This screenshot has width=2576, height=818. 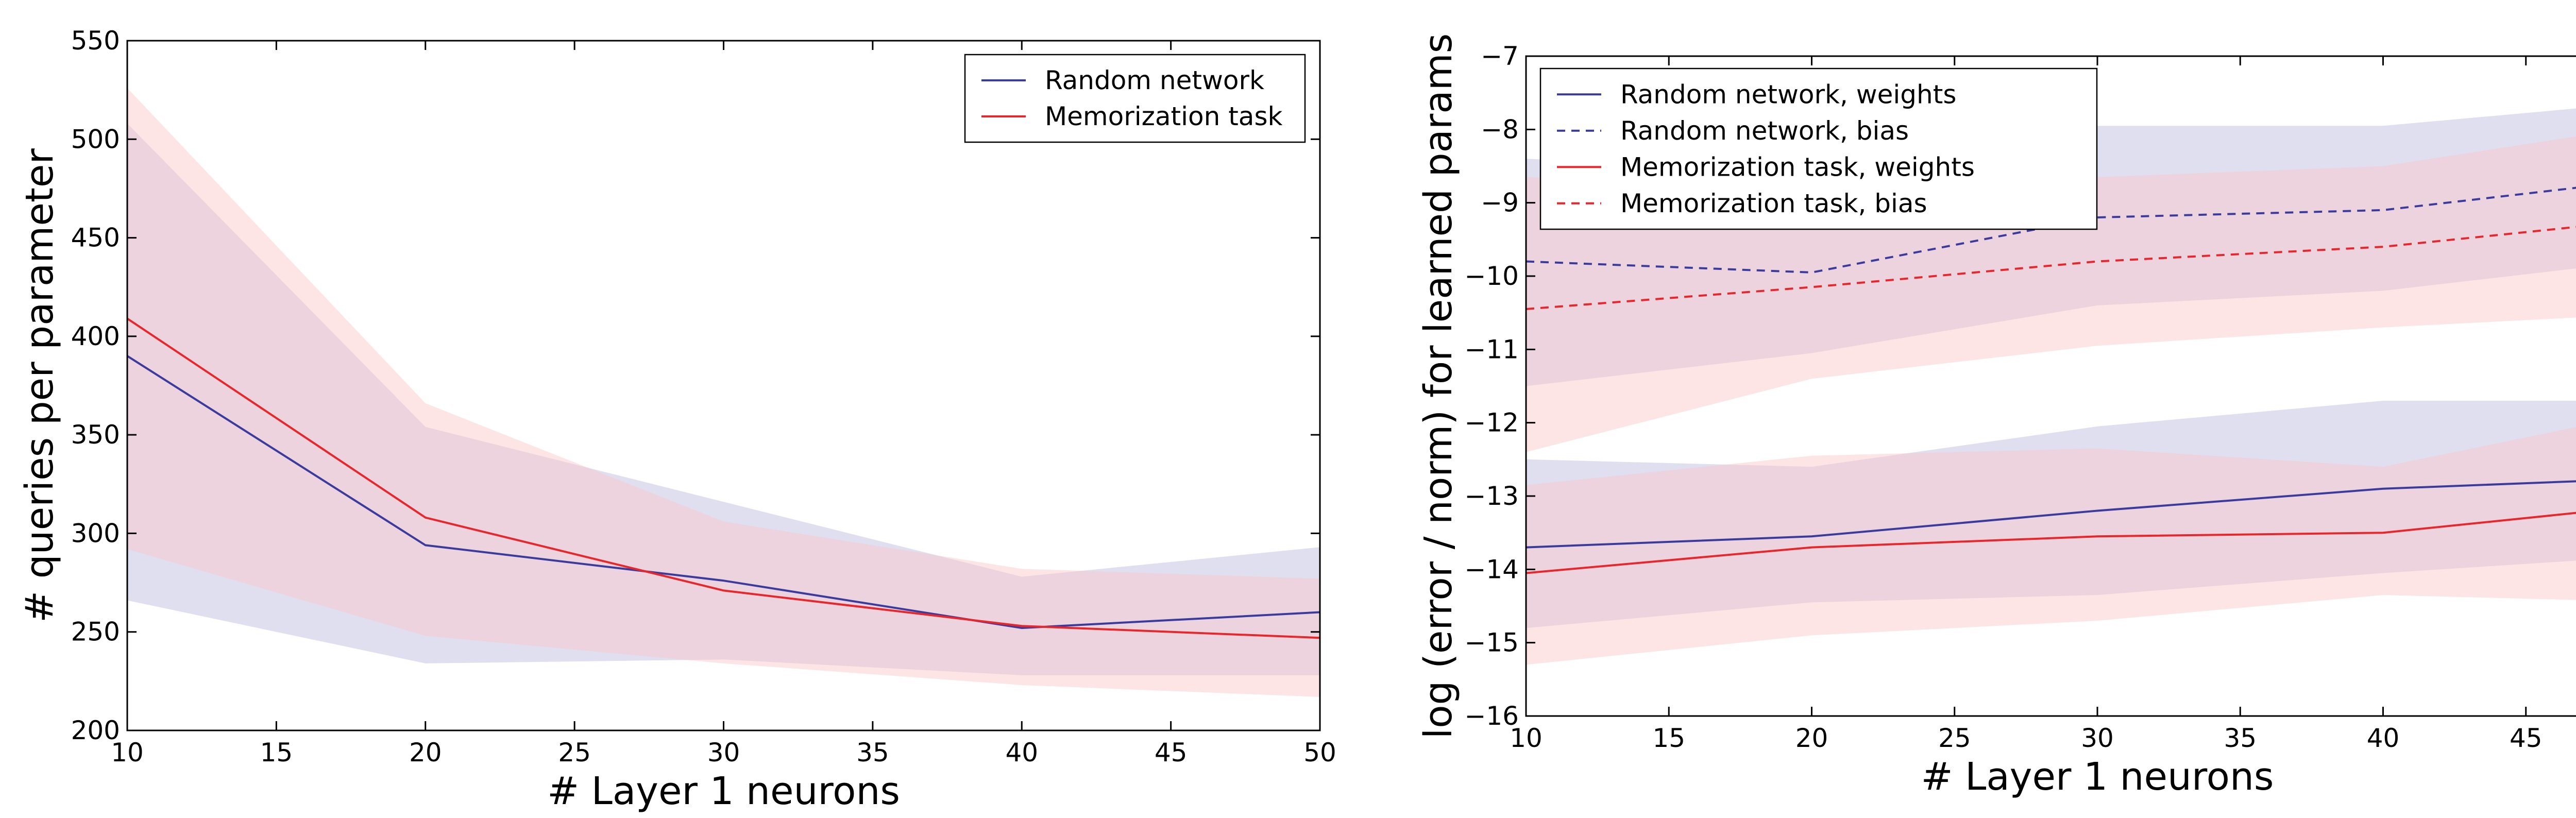 What do you see at coordinates (95, 139) in the screenshot?
I see `y-tick-label: 500` at bounding box center [95, 139].